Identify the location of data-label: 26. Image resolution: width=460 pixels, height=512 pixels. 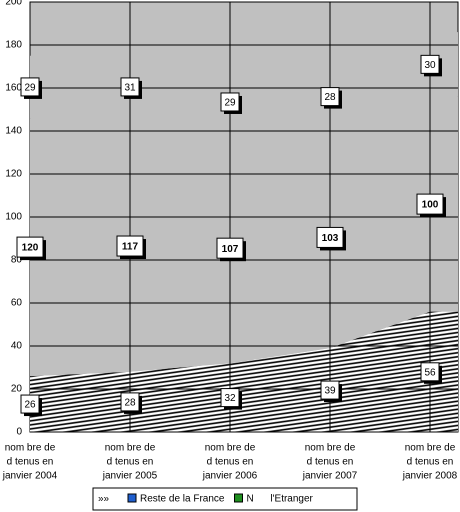
(30, 405).